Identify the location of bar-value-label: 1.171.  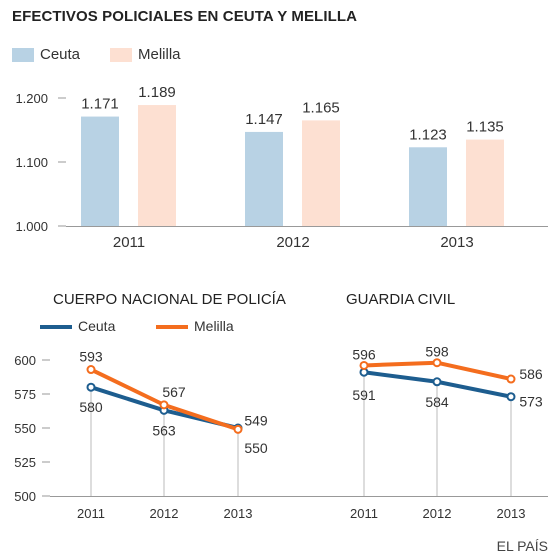
(100, 104).